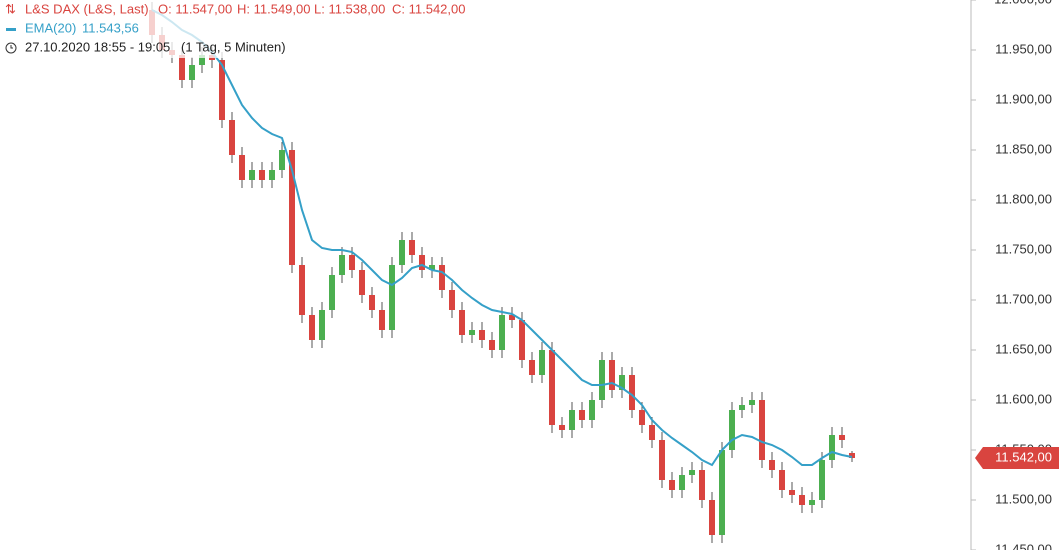  I want to click on y-tick-label: 11.500,00, so click(1023, 498).